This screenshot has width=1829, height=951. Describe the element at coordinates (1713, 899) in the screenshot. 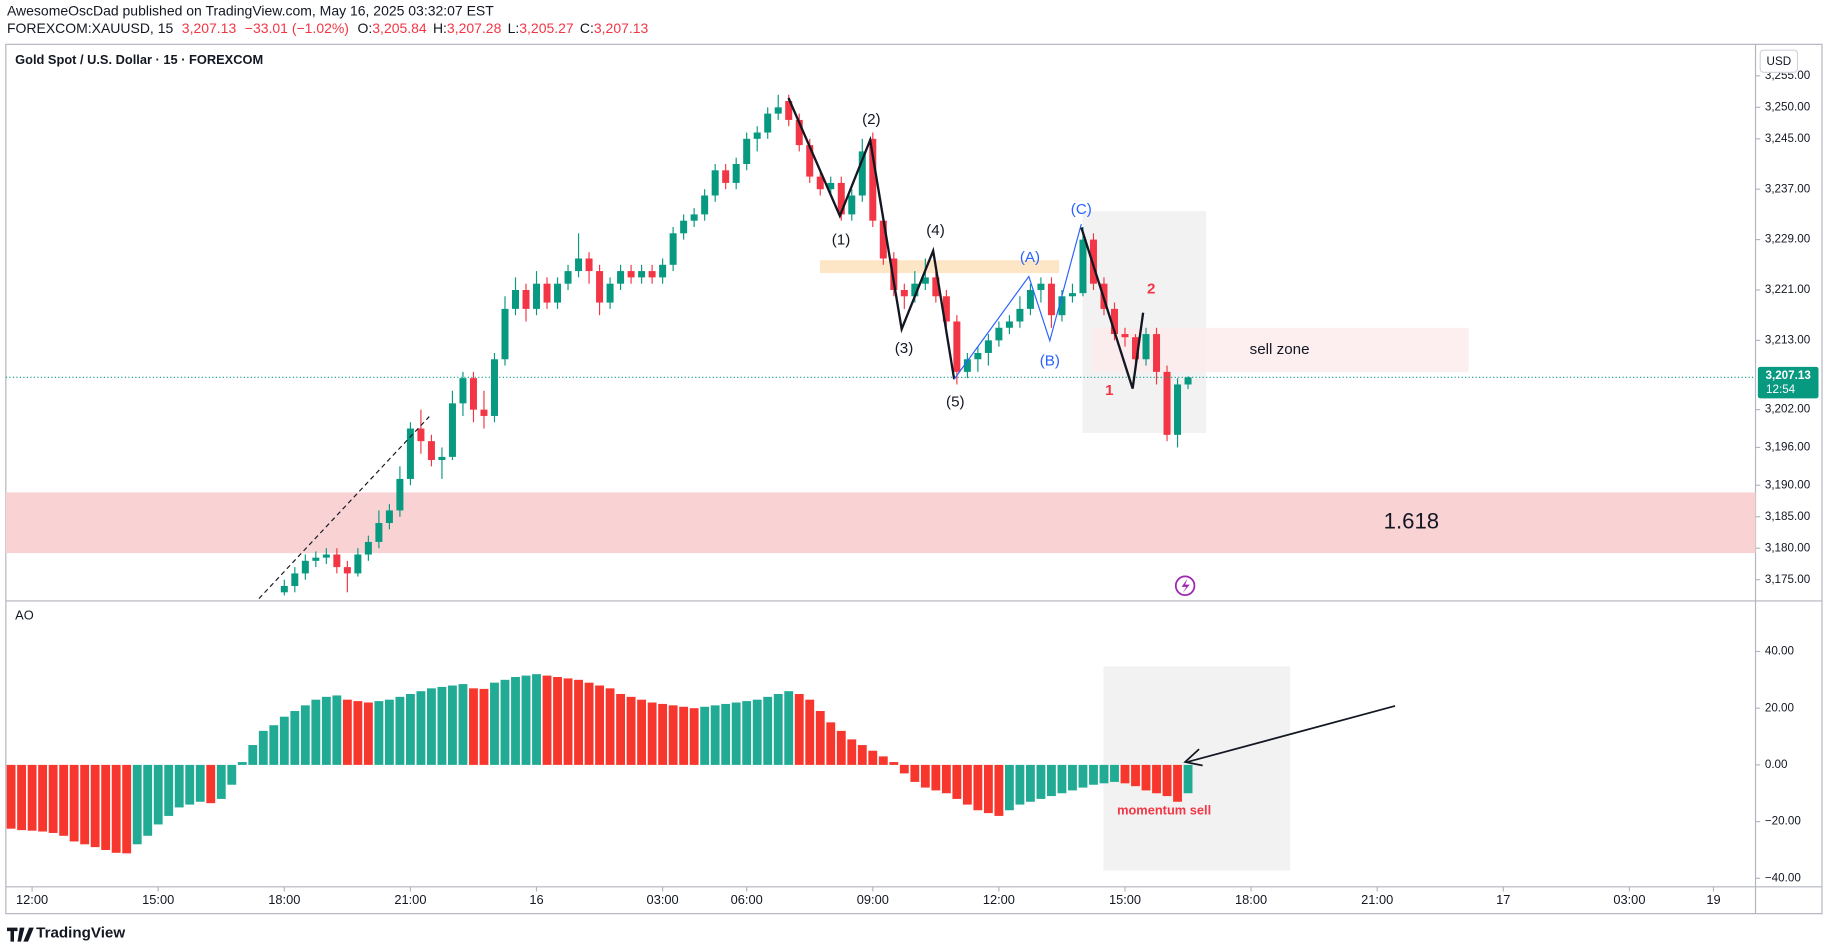

I see `x-tick-label: 19` at that location.